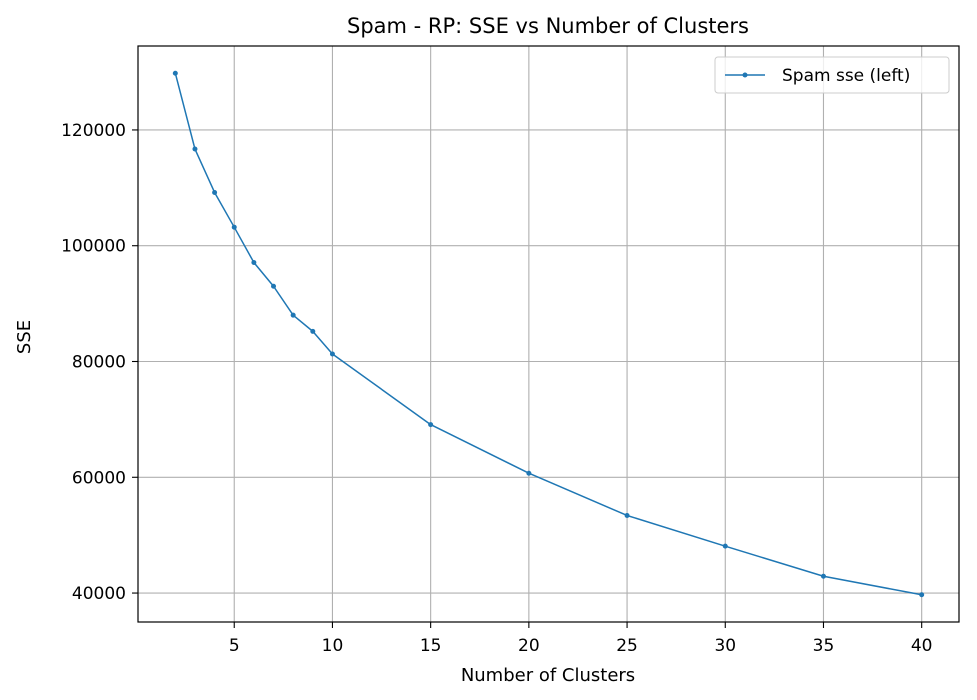 The image size is (977, 700). Describe the element at coordinates (824, 646) in the screenshot. I see `x-tick-label: 35` at that location.